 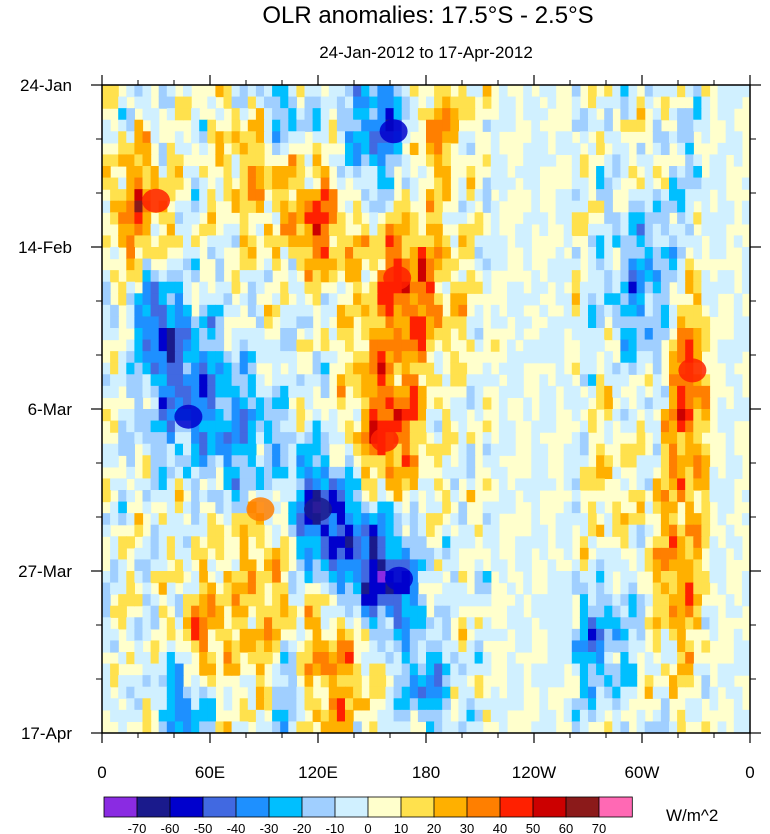 What do you see at coordinates (318, 772) in the screenshot?
I see `x-tick-label: 120E` at bounding box center [318, 772].